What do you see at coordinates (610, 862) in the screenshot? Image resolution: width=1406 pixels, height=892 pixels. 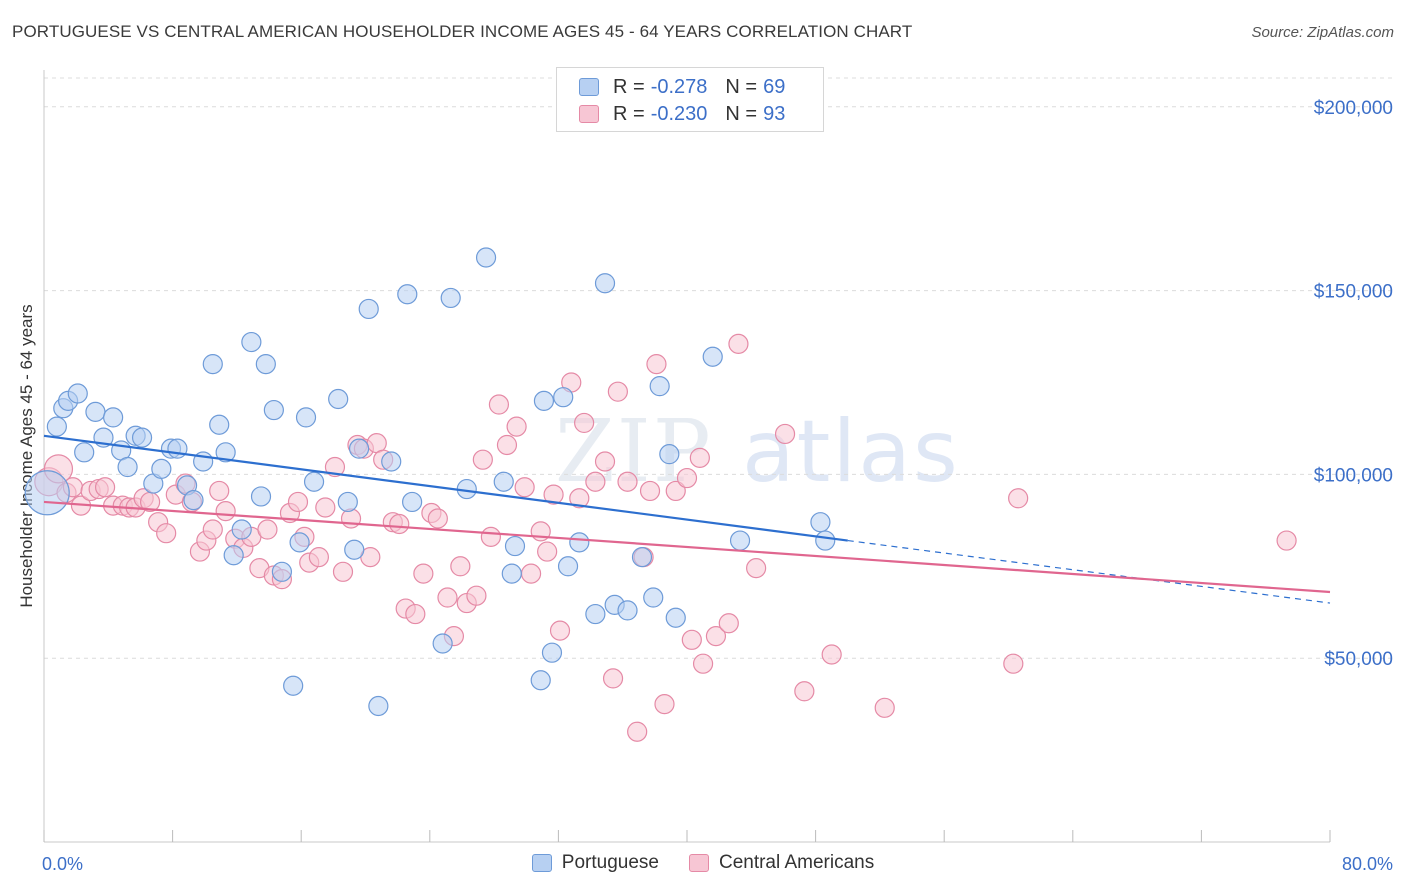 I see `series-label-portuguese: Portuguese` at bounding box center [610, 862].